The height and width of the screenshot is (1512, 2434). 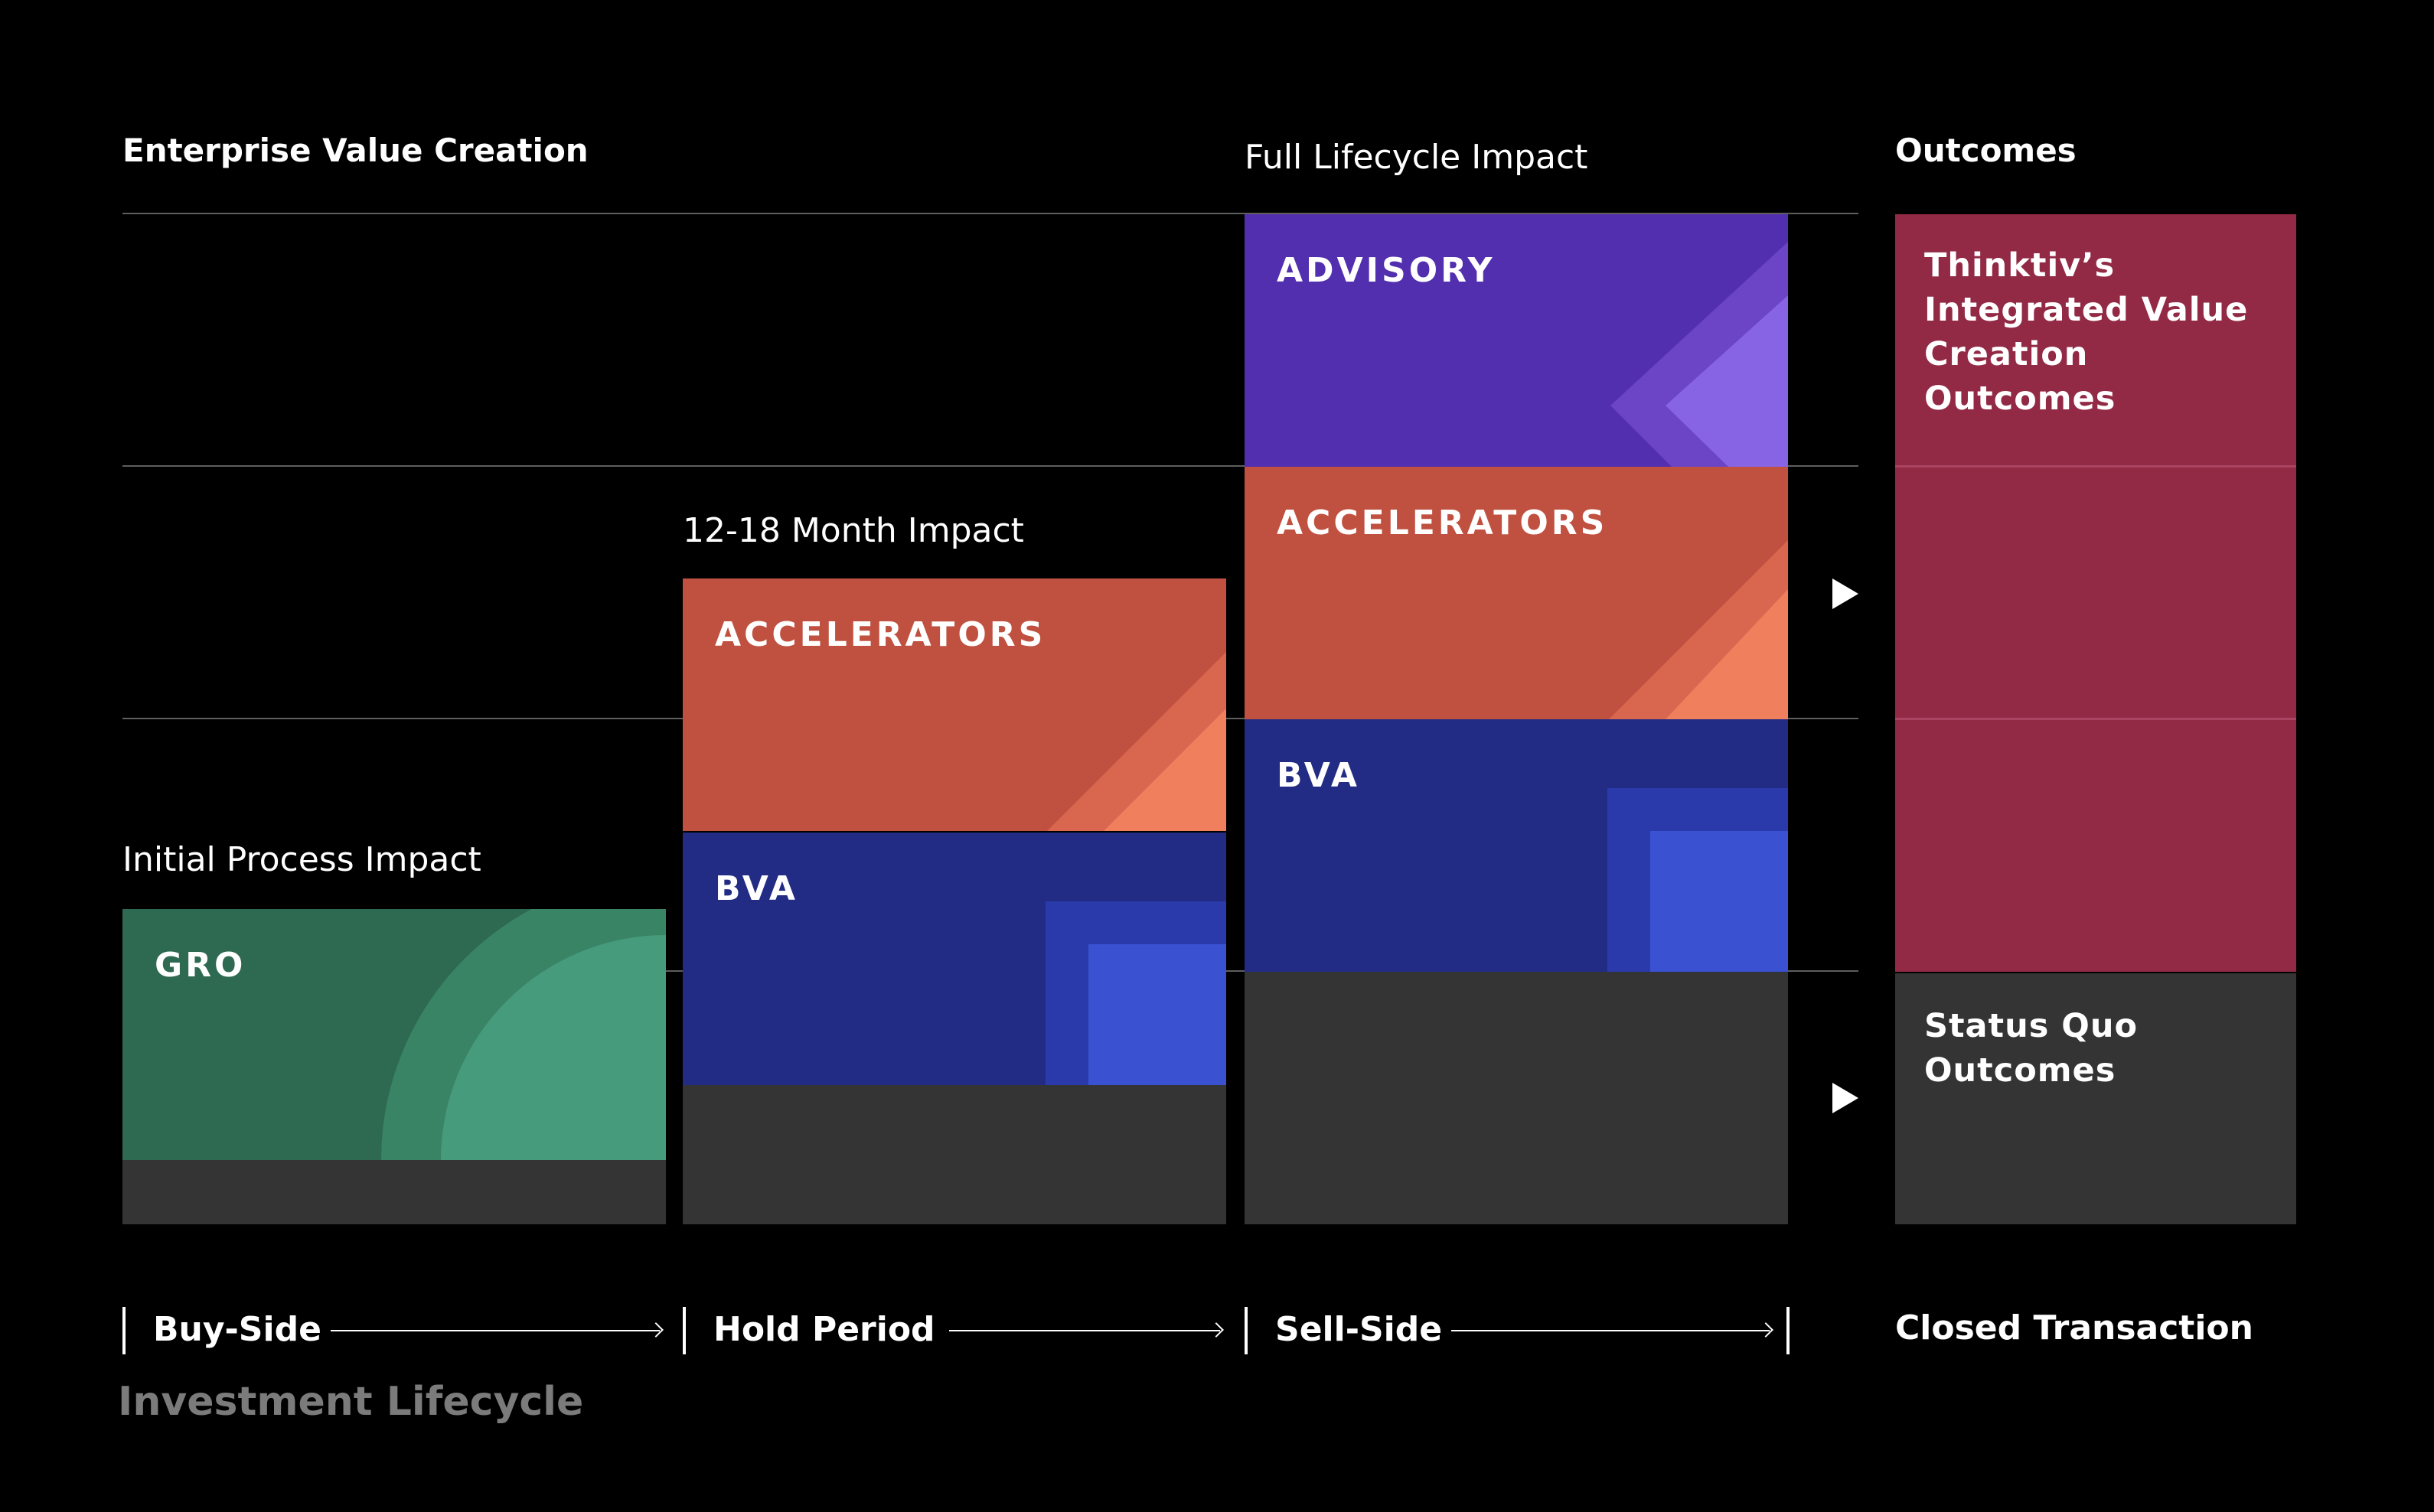 I want to click on stage-label-sell: Sell-Side, so click(x=1359, y=1329).